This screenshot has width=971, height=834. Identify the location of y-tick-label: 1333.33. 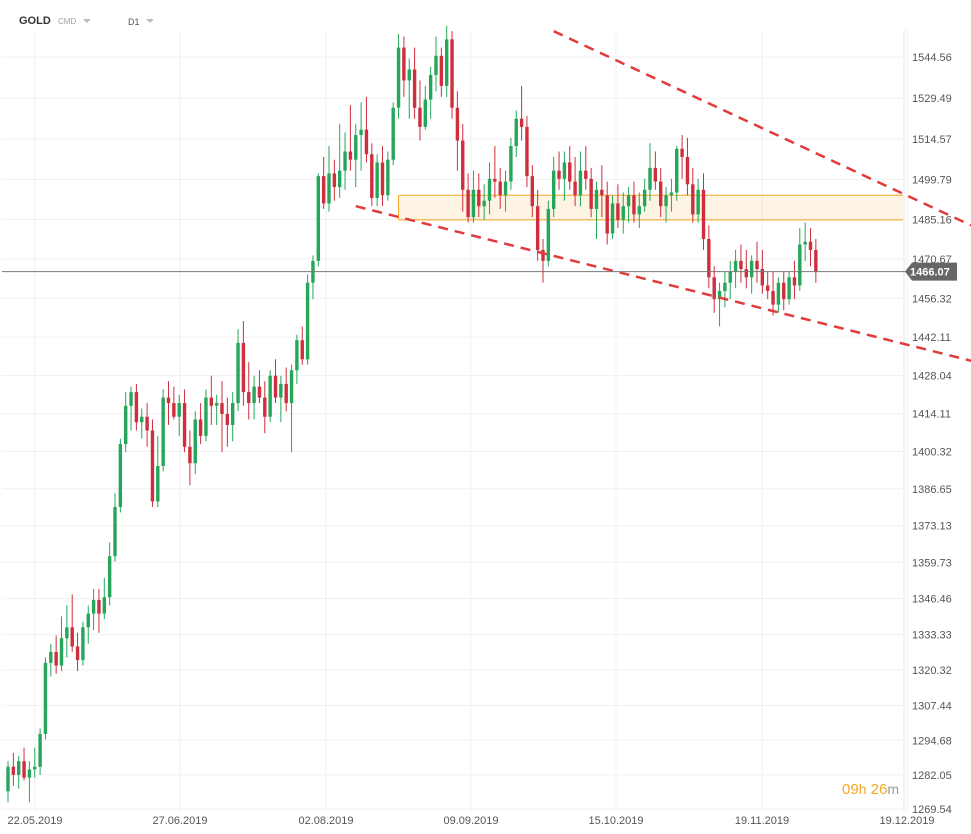
(932, 636).